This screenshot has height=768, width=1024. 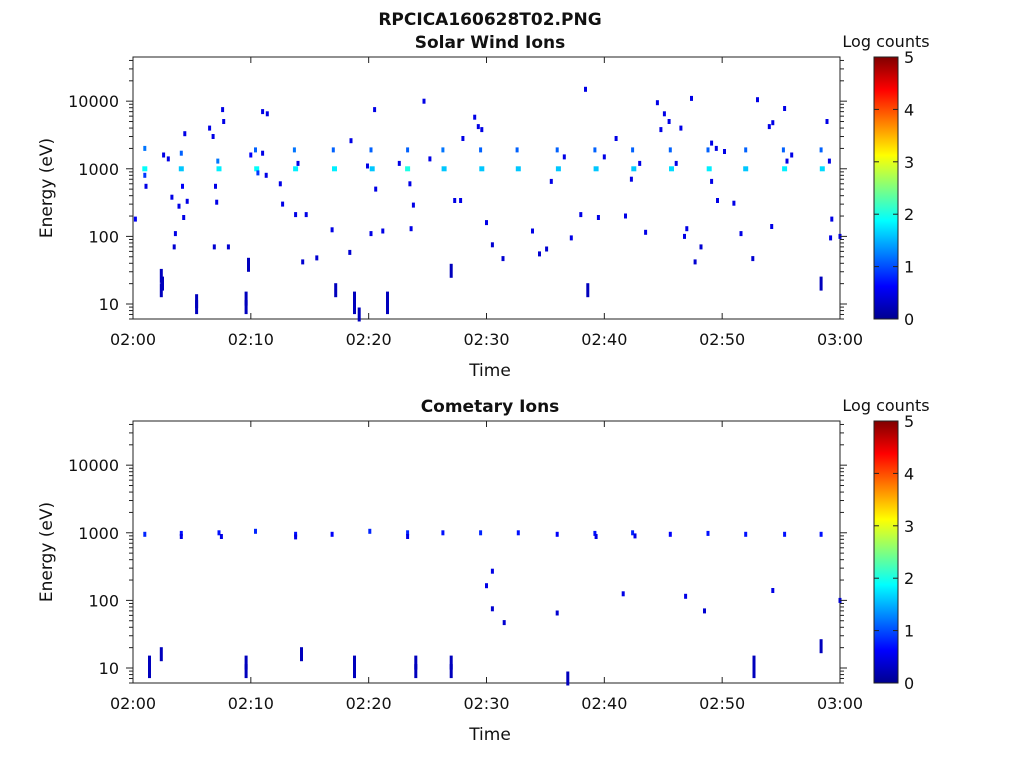 I want to click on panel-title-cometary: Cometary Ions, so click(x=490, y=407).